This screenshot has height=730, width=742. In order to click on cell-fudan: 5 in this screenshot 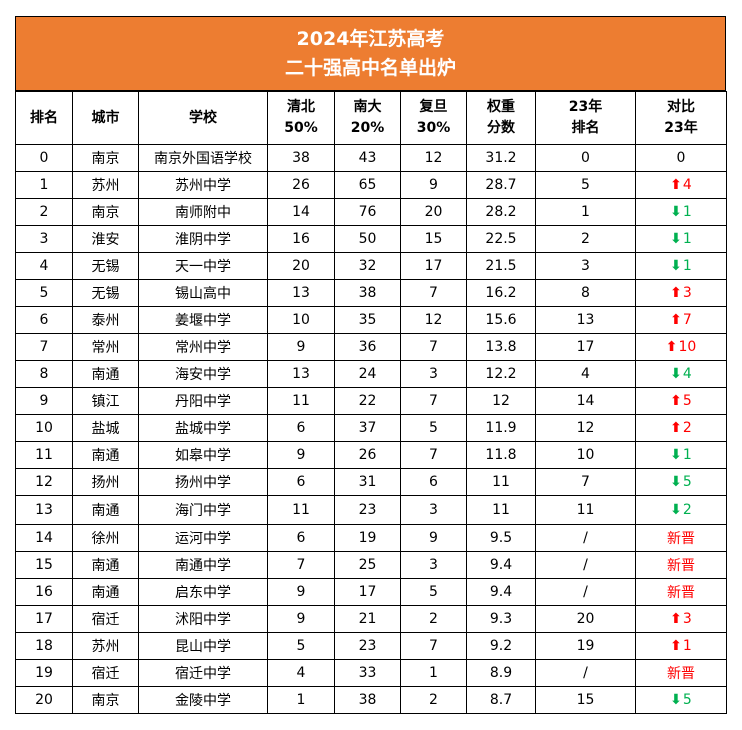, I will do `click(433, 592)`.